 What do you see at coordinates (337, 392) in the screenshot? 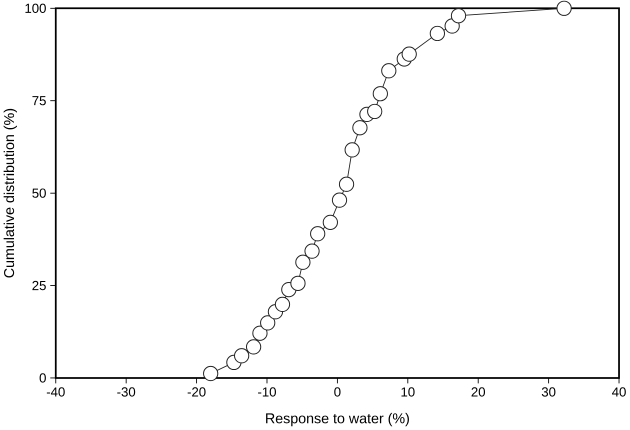
I see `x-tick-label: 0` at bounding box center [337, 392].